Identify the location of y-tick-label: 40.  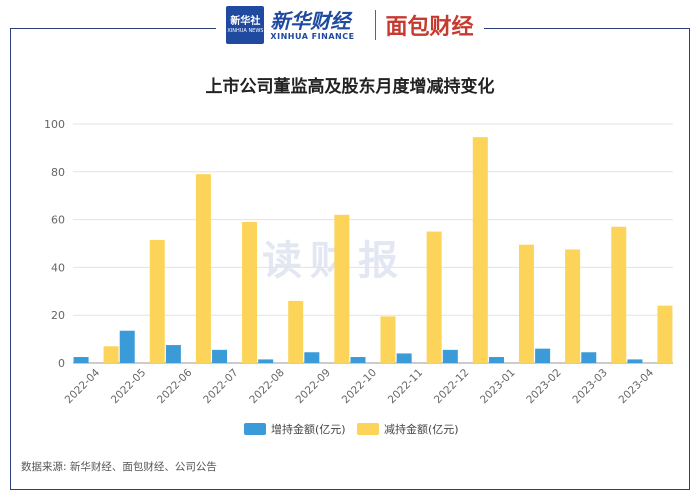
(58, 267).